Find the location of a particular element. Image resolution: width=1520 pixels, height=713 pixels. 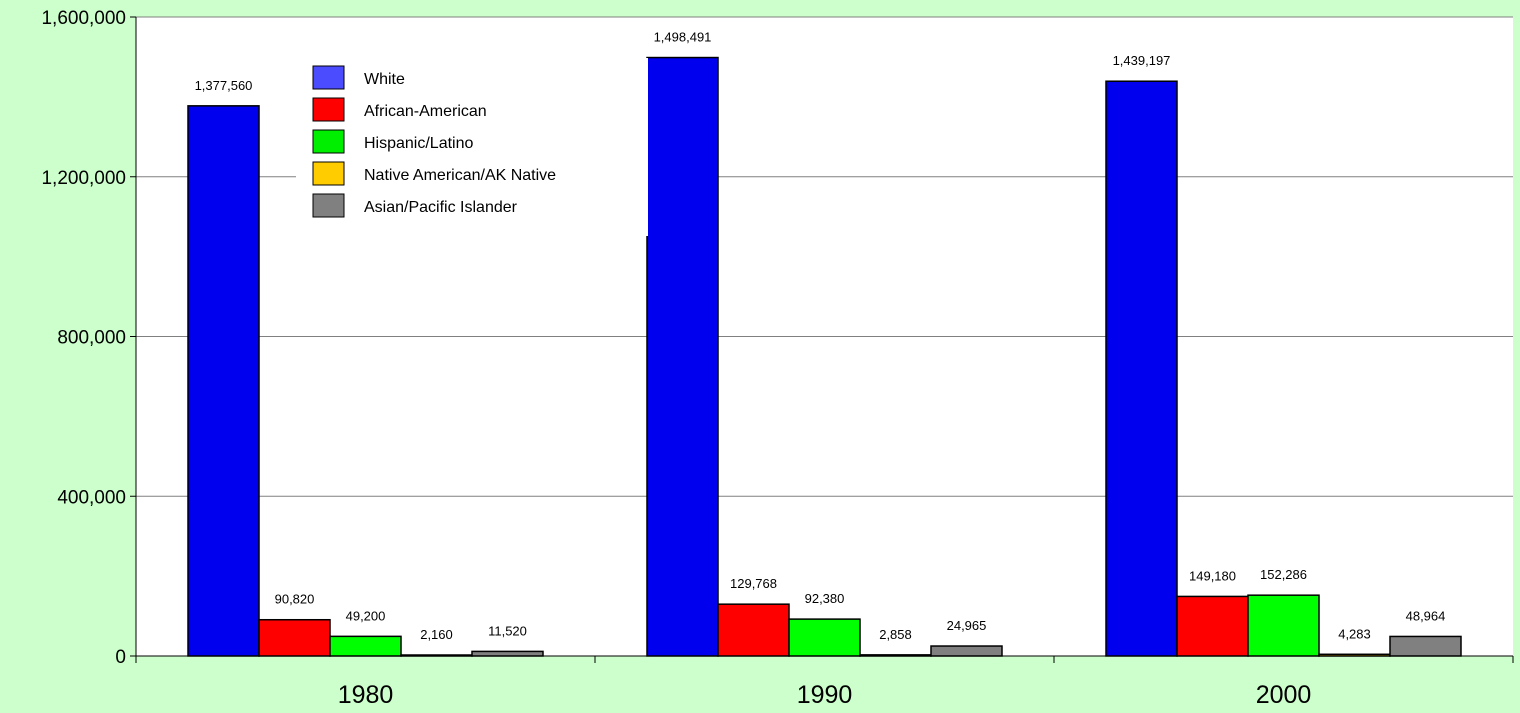

x-tick-labels: 1980 1990 2000 is located at coordinates (825, 695).